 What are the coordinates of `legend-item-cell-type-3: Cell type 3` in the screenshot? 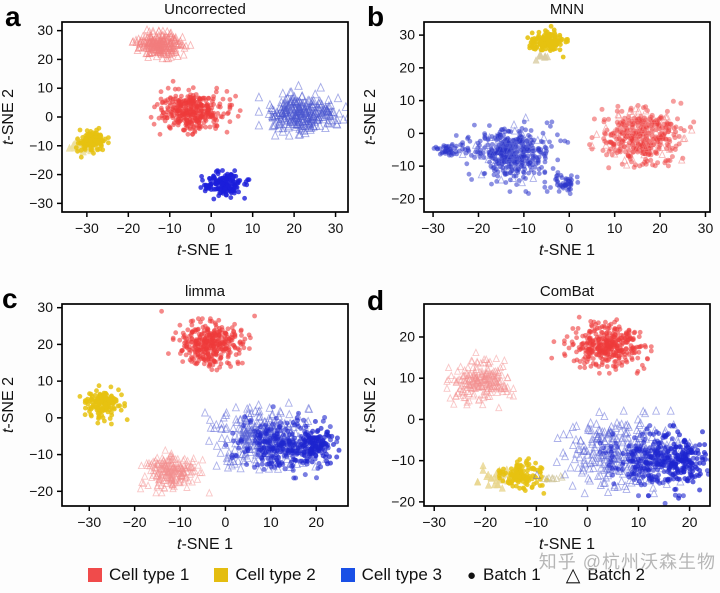 It's located at (391, 575).